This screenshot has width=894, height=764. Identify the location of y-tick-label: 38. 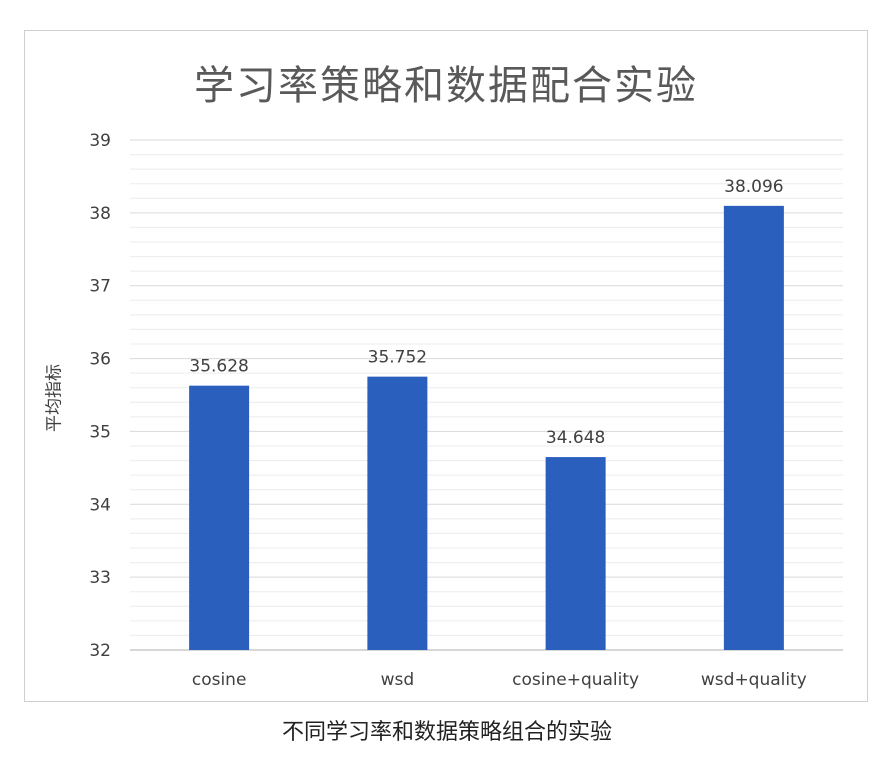
(100, 214).